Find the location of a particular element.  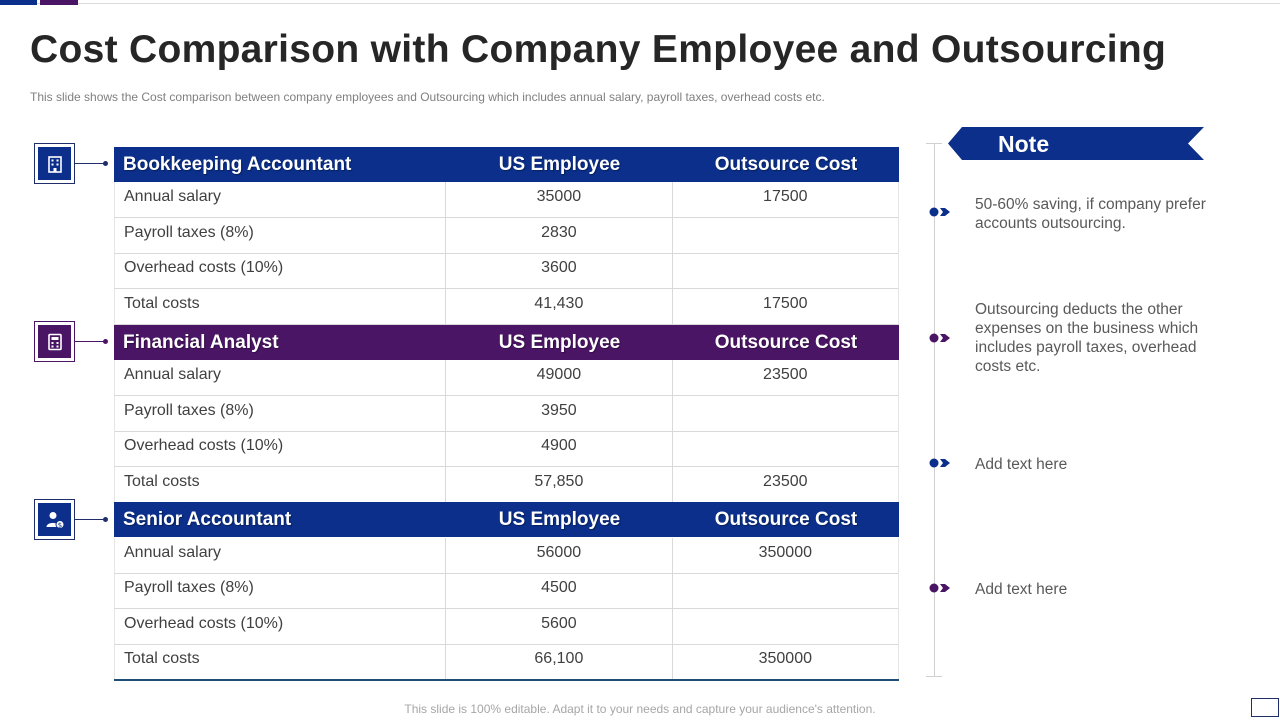

table-bottom-rule is located at coordinates (506, 680).